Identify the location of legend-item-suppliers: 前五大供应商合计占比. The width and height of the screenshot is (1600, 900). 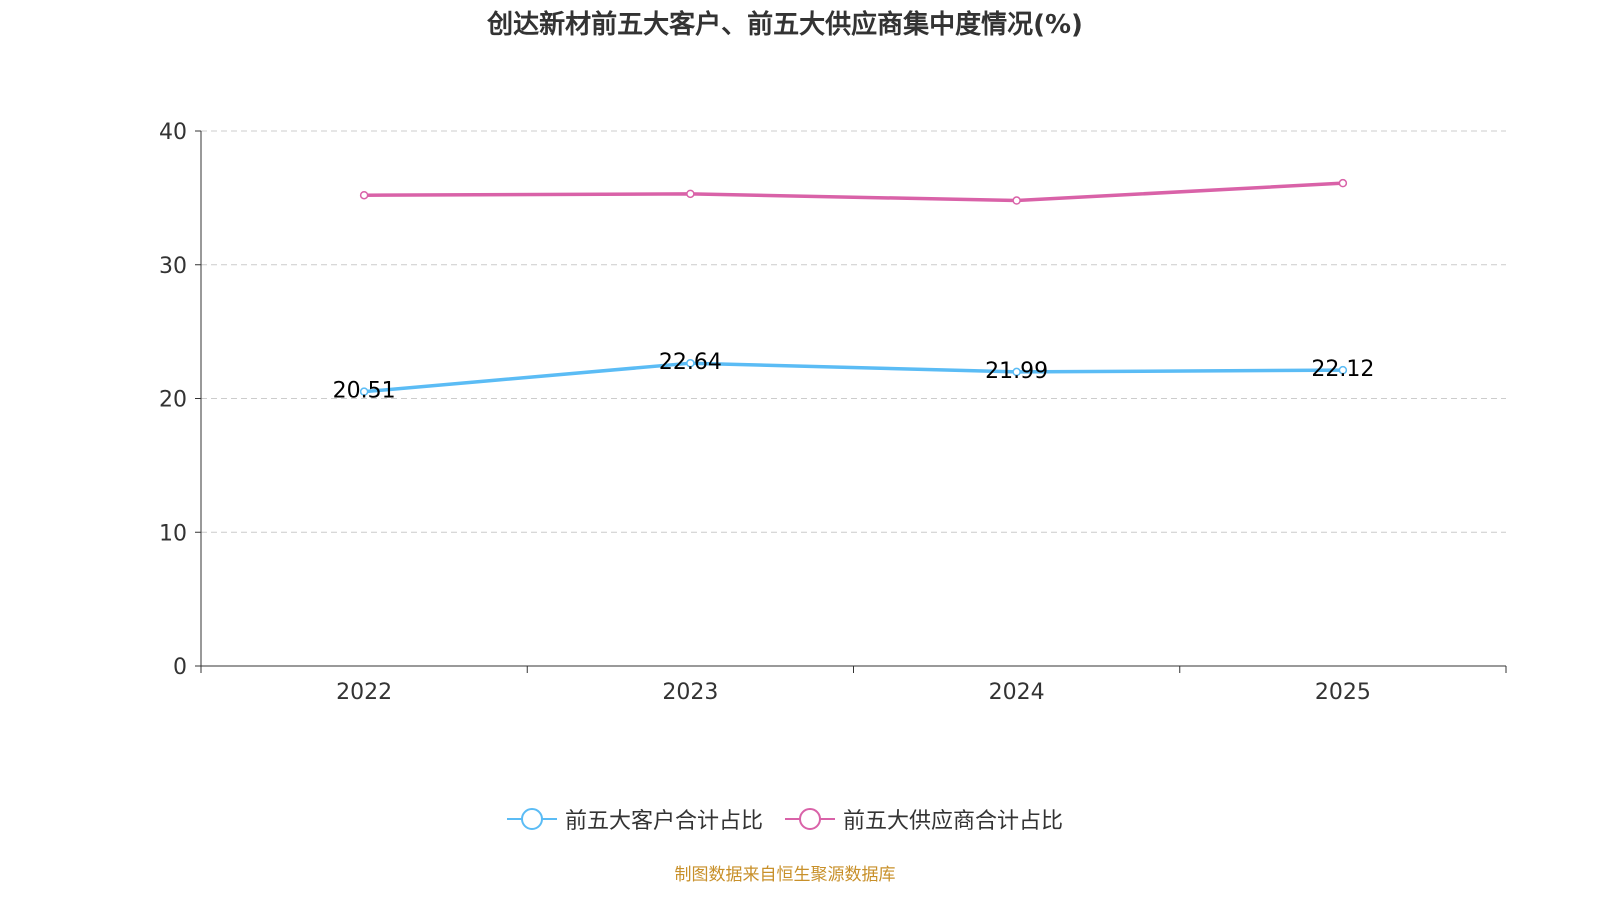
(924, 819).